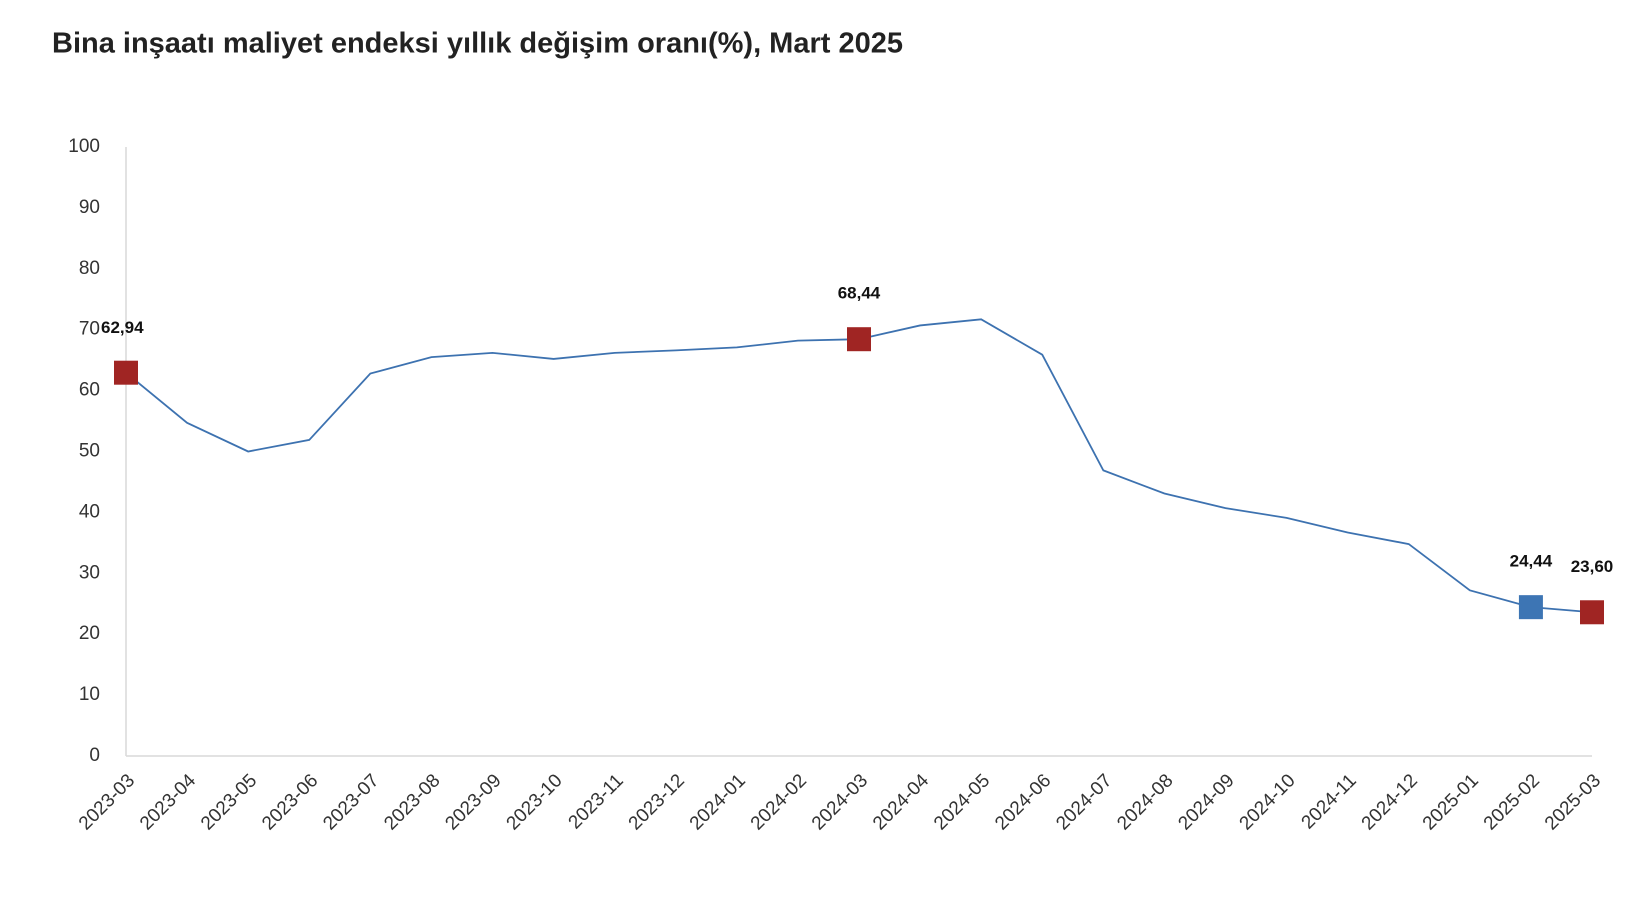 The width and height of the screenshot is (1638, 904). I want to click on y-tick-label: 80, so click(89, 268).